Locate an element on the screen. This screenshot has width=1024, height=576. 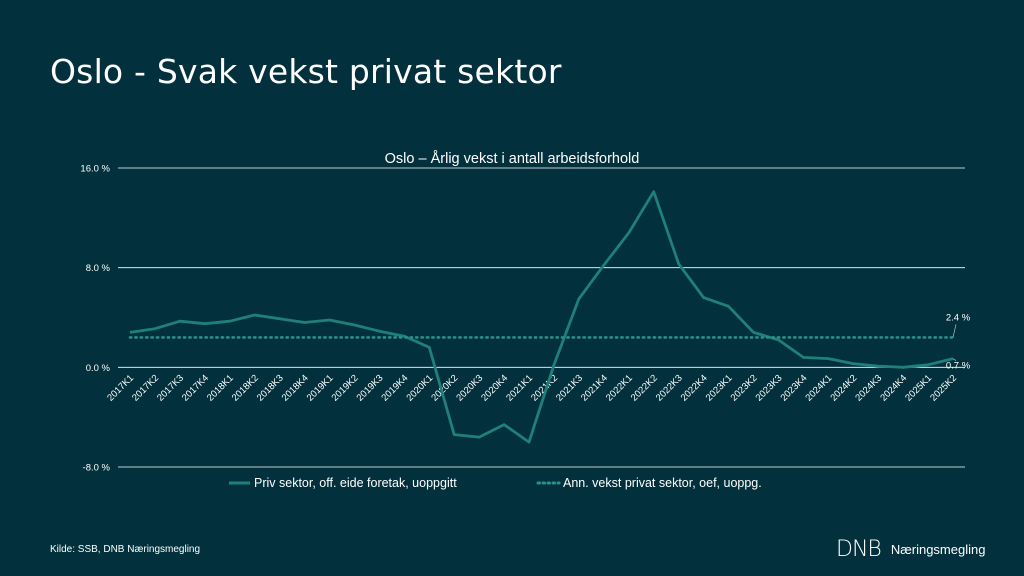
x-tick-label: 2022K1 is located at coordinates (619, 388).